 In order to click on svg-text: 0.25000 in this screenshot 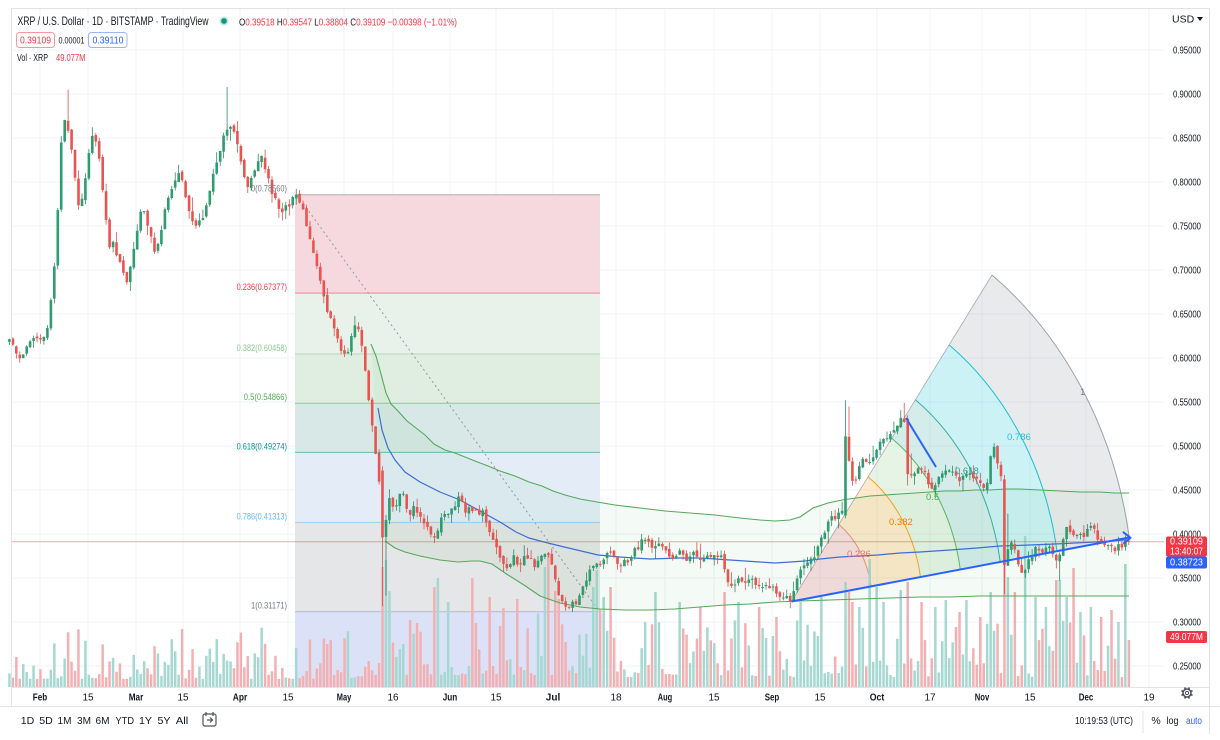, I will do `click(1187, 667)`.